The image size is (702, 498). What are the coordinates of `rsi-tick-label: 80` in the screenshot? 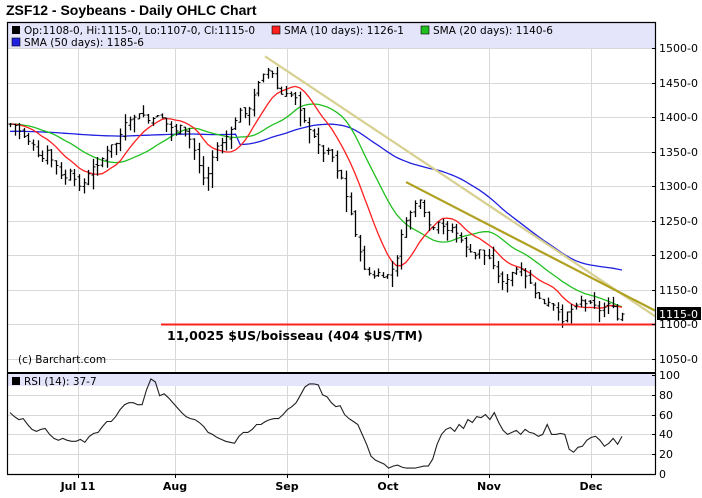 It's located at (666, 395).